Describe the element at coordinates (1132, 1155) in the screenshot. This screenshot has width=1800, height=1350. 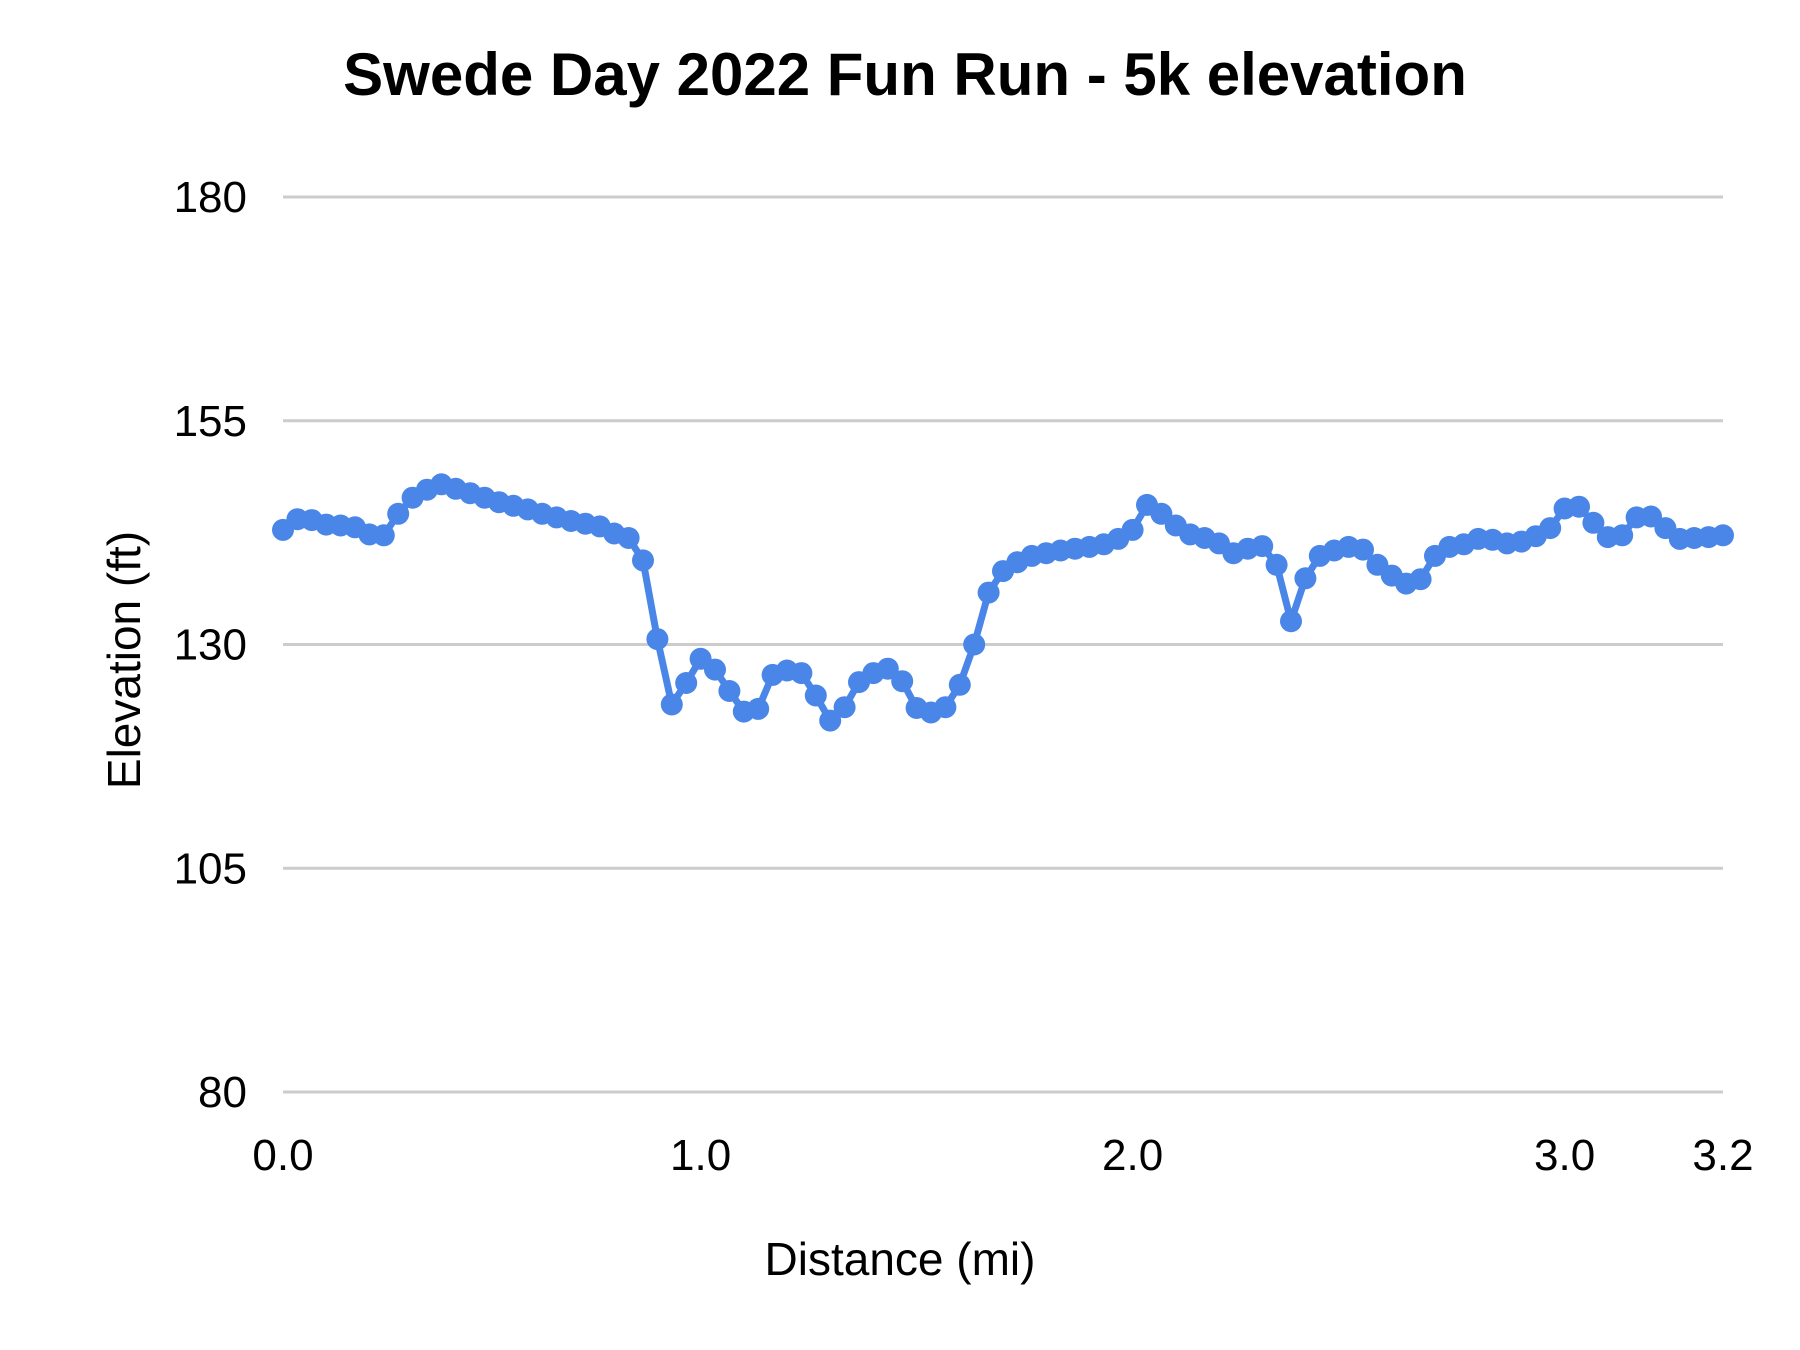
I see `x-tick-label: 2.0` at that location.